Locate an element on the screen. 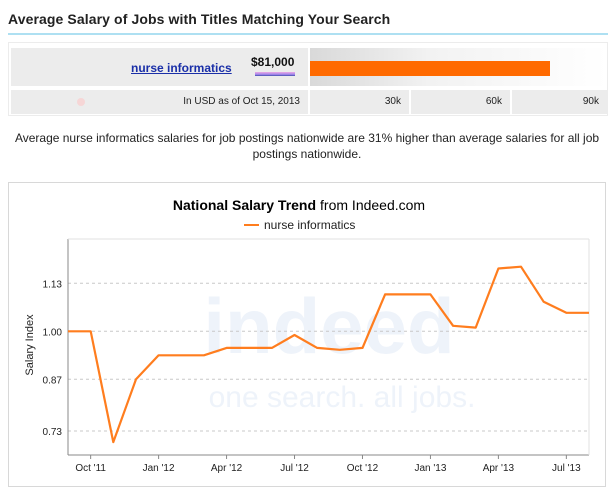 The image size is (614, 491). scale-tick-cell: 30k is located at coordinates (359, 102).